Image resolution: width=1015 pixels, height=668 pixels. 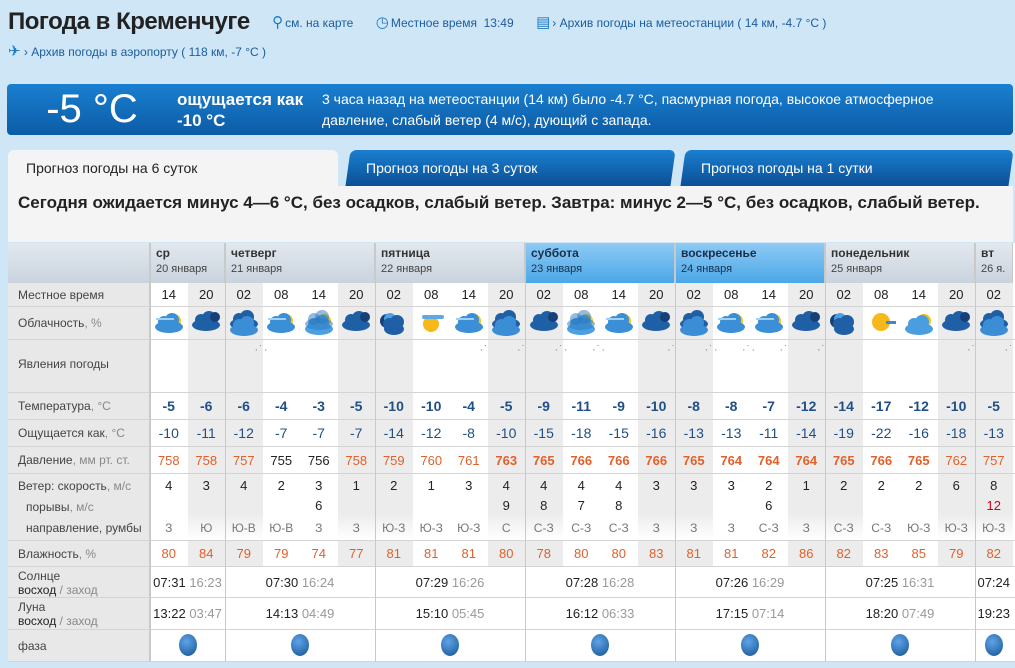 I want to click on day-date: 21 января, so click(x=302, y=269).